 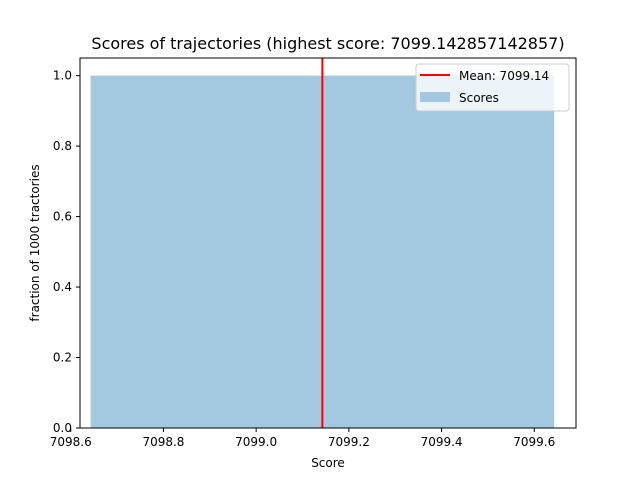 What do you see at coordinates (66, 252) in the screenshot?
I see `y-axis-ticks: 0.0 0.2 0.4 0.6 0.8 1.0` at bounding box center [66, 252].